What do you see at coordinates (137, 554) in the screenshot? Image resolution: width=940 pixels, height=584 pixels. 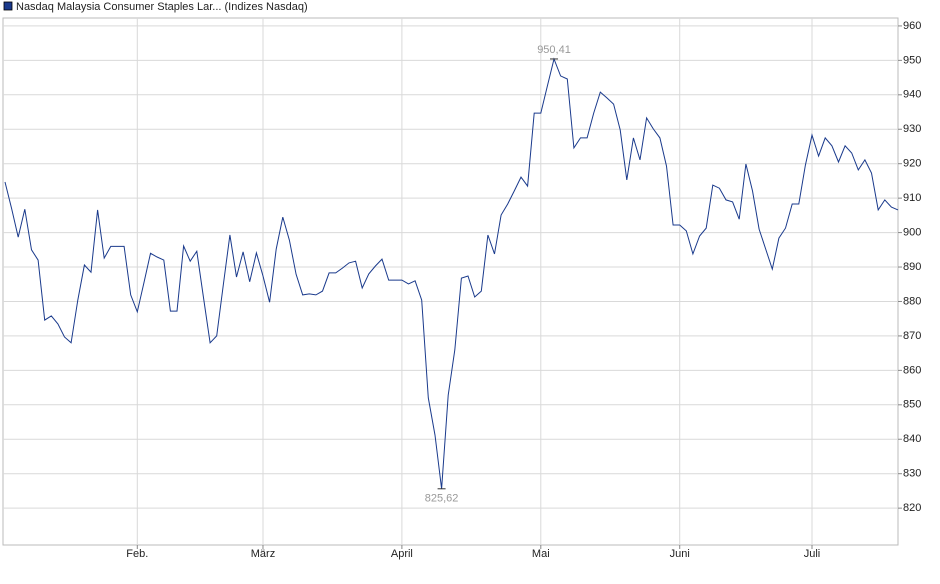 I see `x-tick-label: Feb.` at bounding box center [137, 554].